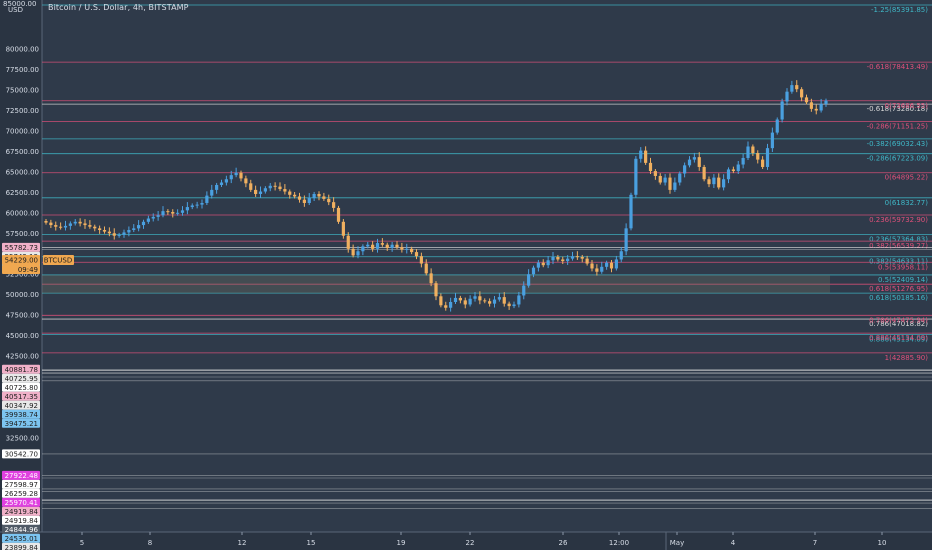 The height and width of the screenshot is (550, 932). Describe the element at coordinates (22, 438) in the screenshot. I see `y-tick-label: 32500.00` at that location.